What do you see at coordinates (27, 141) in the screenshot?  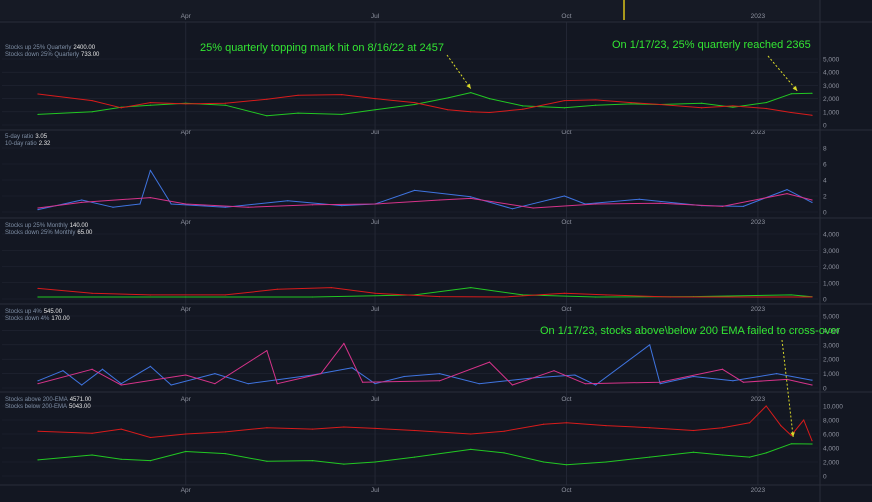 I see `panel-2-legend: 5-day ratio 3.05 10-day ratio 2.32` at bounding box center [27, 141].